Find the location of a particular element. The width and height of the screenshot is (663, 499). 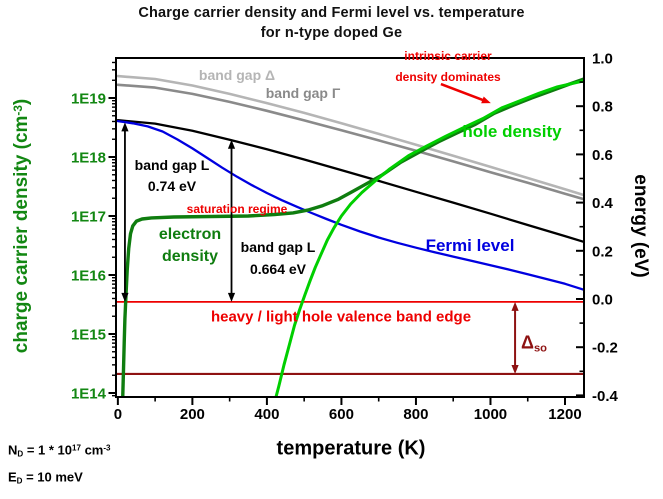

x-tick-label: 400 is located at coordinates (266, 414).